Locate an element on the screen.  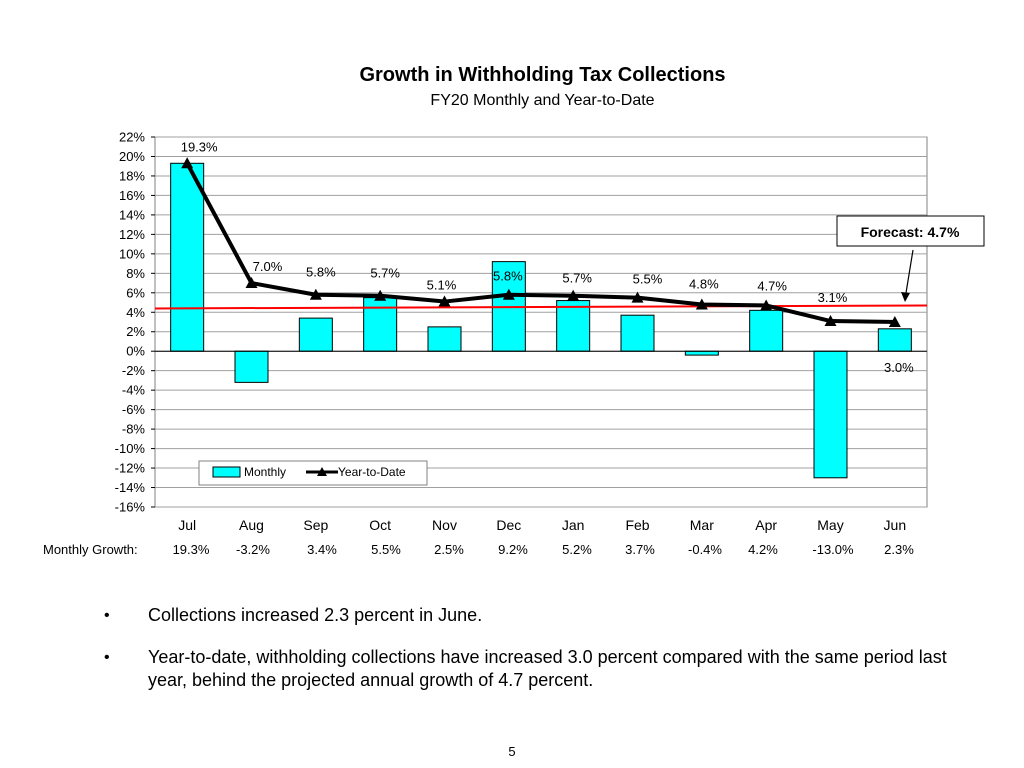
forecast-line is located at coordinates (541, 307).